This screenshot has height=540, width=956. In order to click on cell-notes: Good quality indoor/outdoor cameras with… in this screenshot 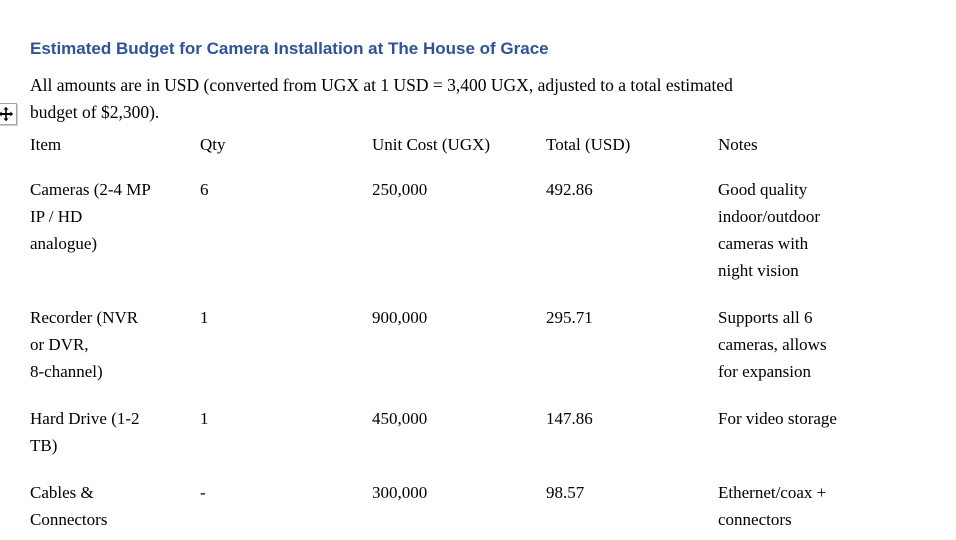, I will do `click(769, 230)`.